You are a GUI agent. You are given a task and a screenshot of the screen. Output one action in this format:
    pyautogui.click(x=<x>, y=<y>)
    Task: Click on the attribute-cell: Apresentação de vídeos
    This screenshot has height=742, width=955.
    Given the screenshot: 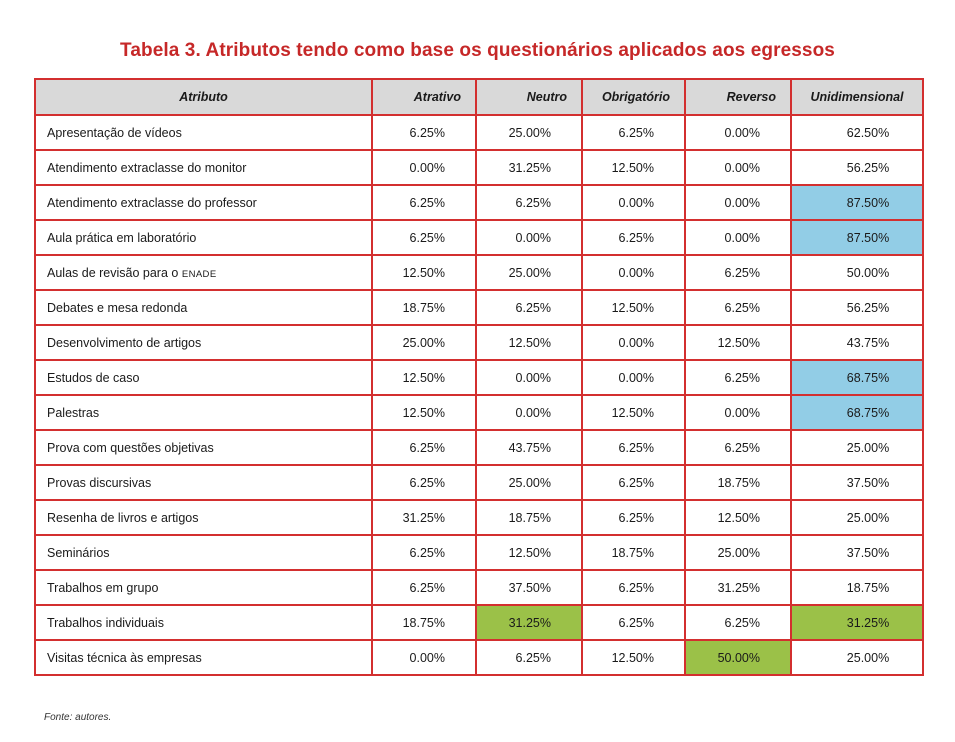 What is the action you would take?
    pyautogui.click(x=203, y=132)
    